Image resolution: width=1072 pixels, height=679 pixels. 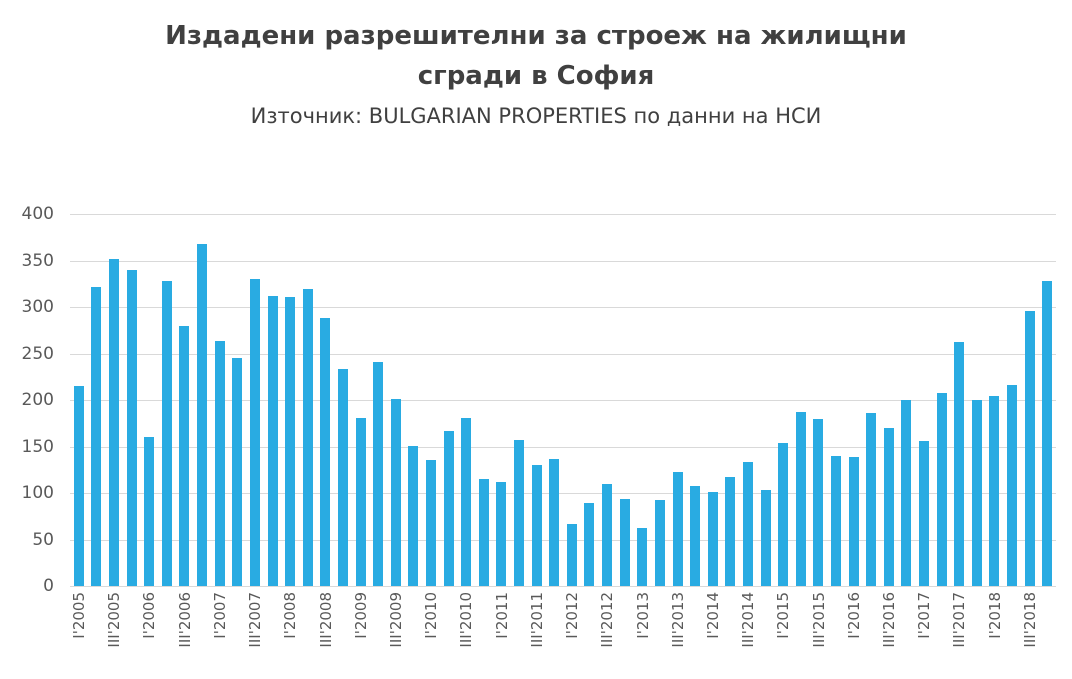 What do you see at coordinates (924, 615) in the screenshot?
I see `x-tick-label: I'2017` at bounding box center [924, 615].